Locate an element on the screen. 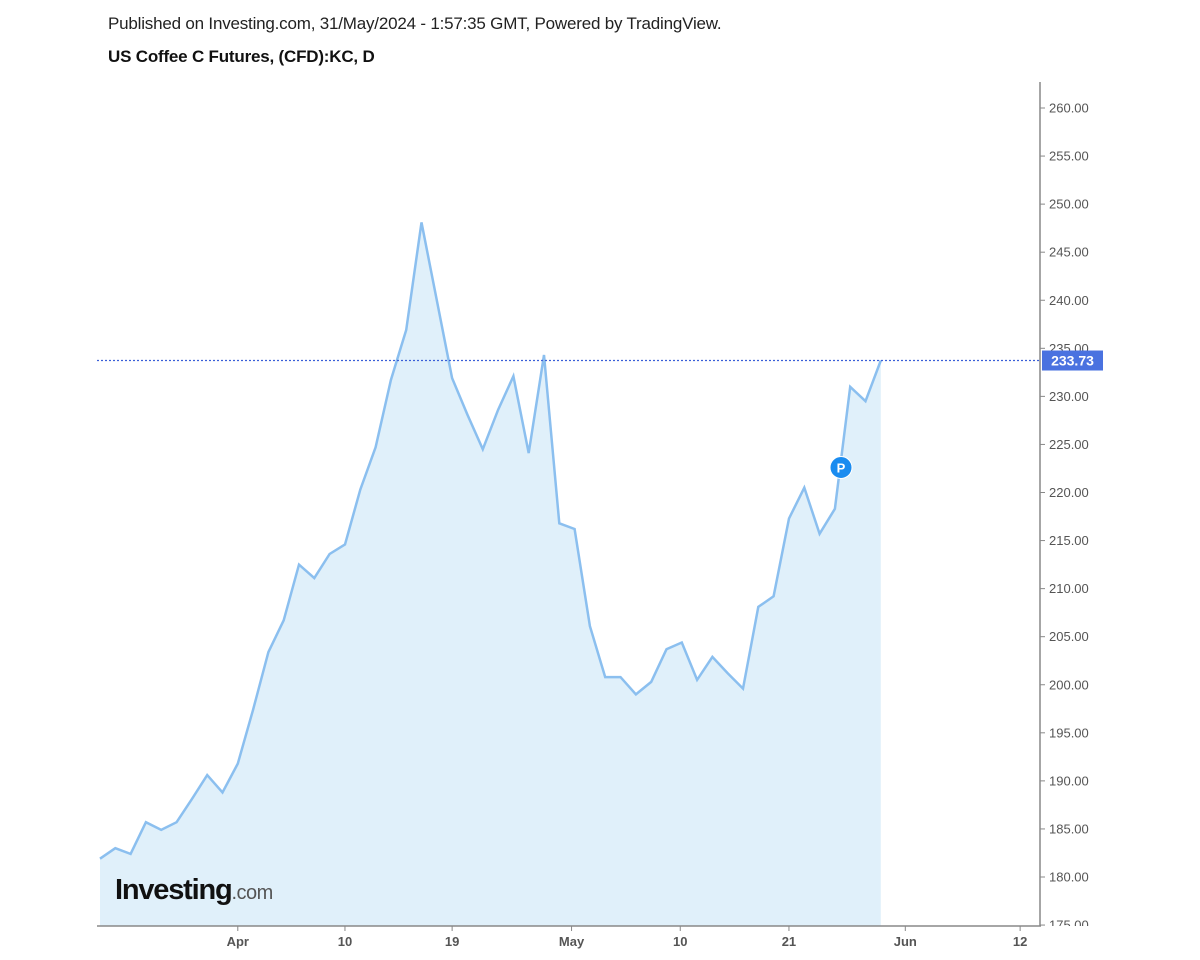  y-tick-label: 210.00 is located at coordinates (1069, 588).